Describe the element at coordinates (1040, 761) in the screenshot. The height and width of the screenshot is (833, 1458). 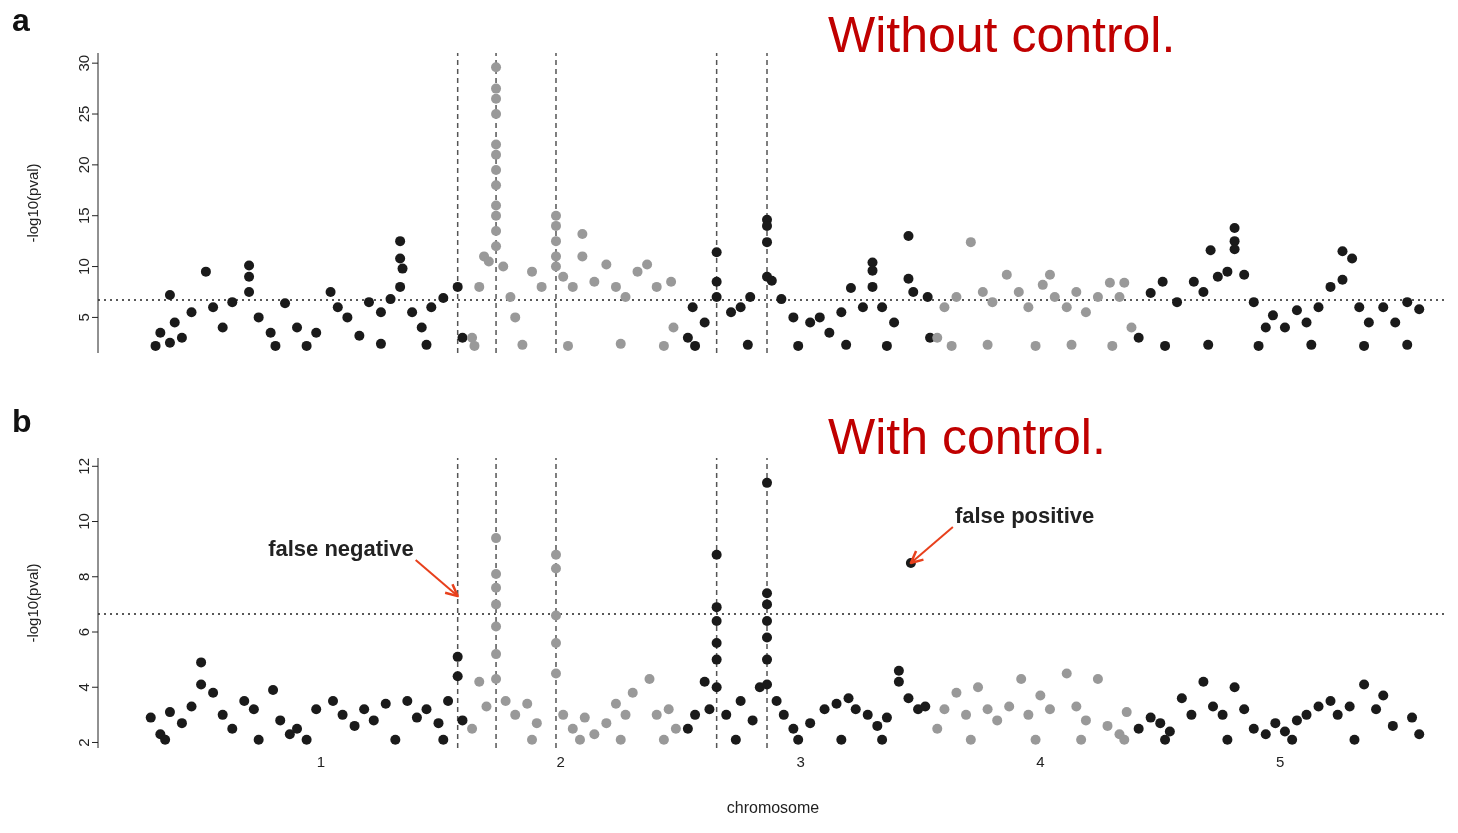
I see `x-tick-label: 4` at that location.